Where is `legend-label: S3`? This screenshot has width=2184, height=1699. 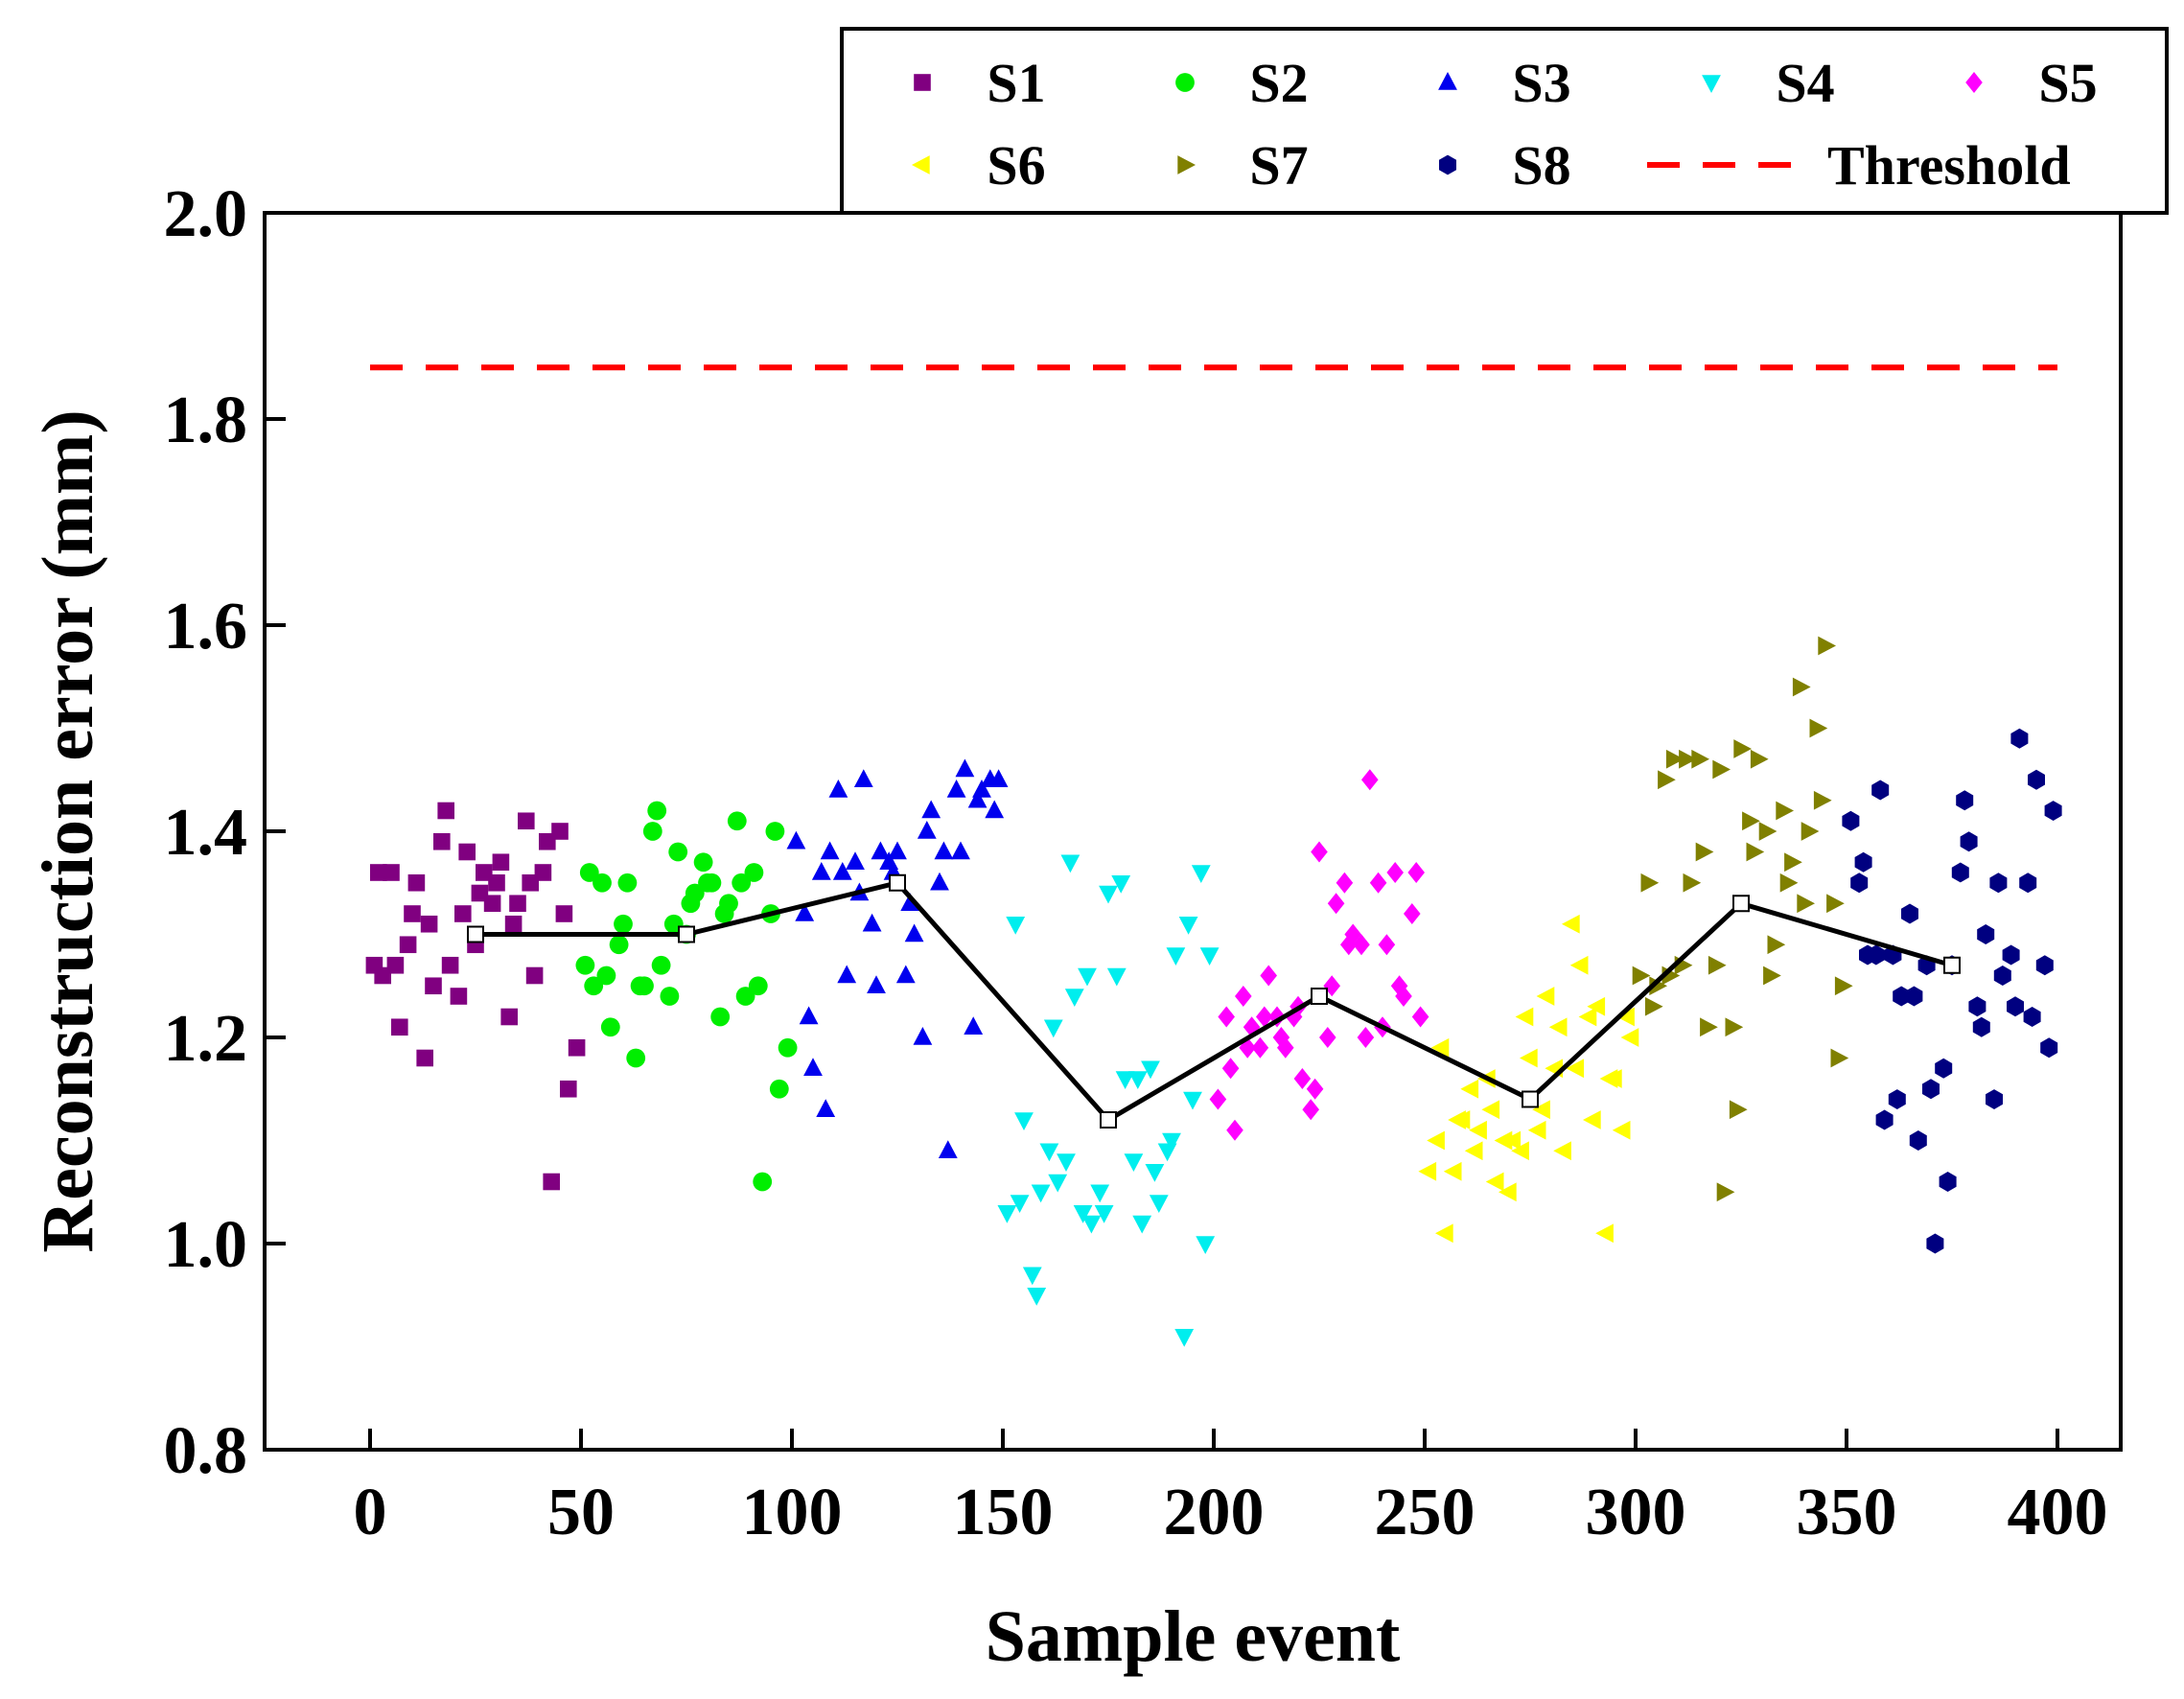
legend-label: S3 is located at coordinates (1541, 83).